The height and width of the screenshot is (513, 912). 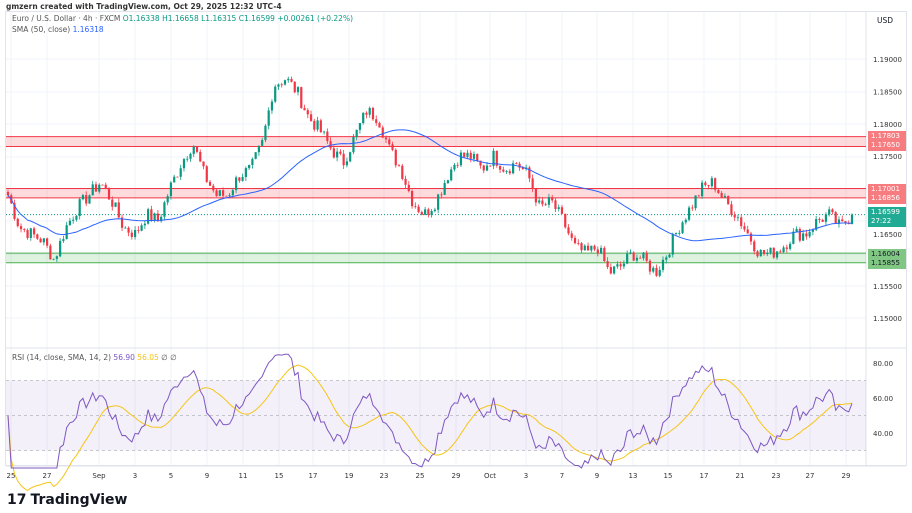 What do you see at coordinates (436, 258) in the screenshot?
I see `support-zone` at bounding box center [436, 258].